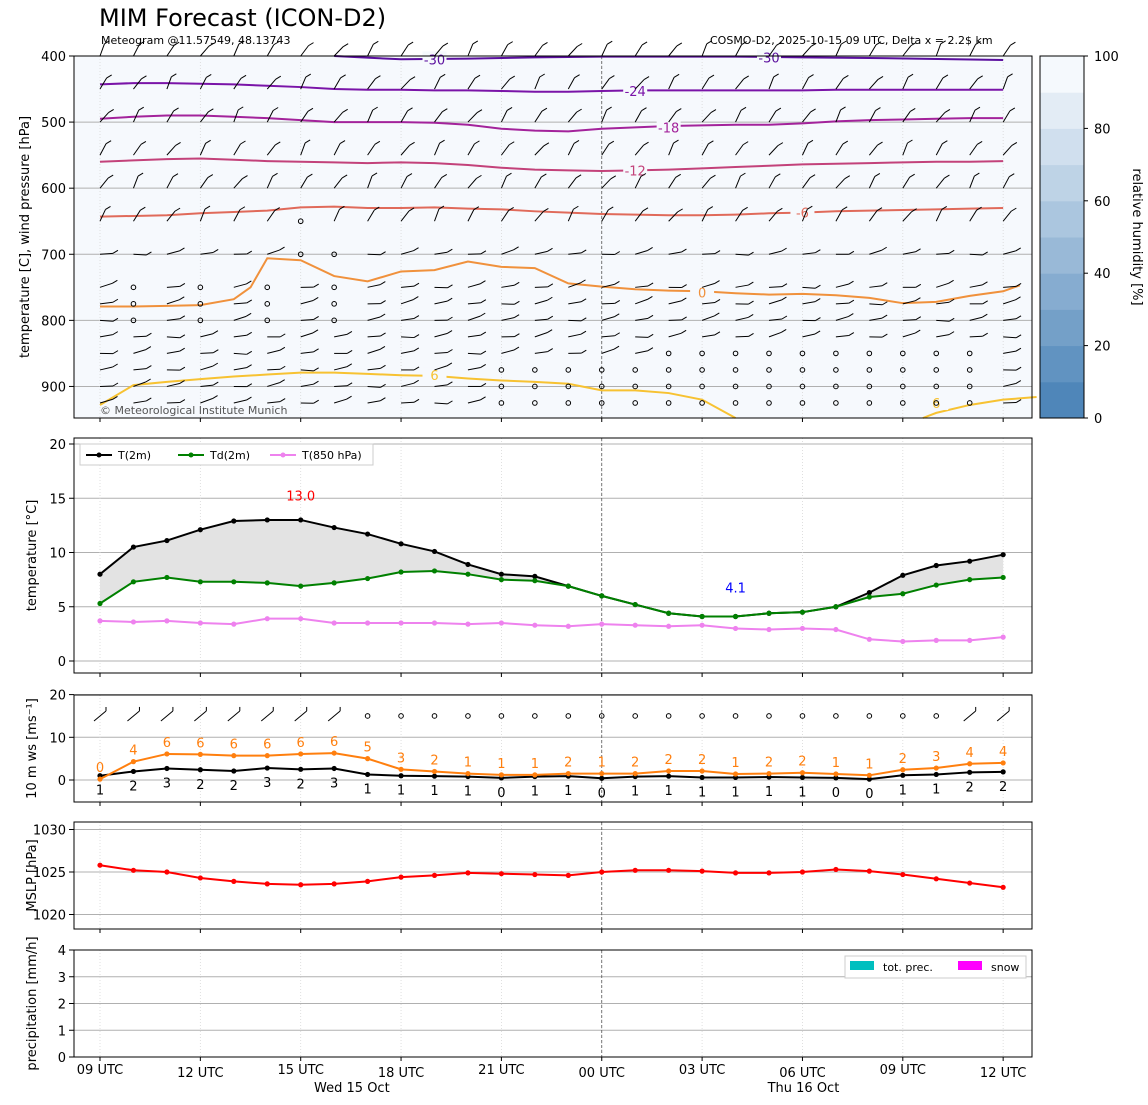 The width and height of the screenshot is (1148, 1105). What do you see at coordinates (551, 593) in the screenshot?
I see `series-line` at bounding box center [551, 593].